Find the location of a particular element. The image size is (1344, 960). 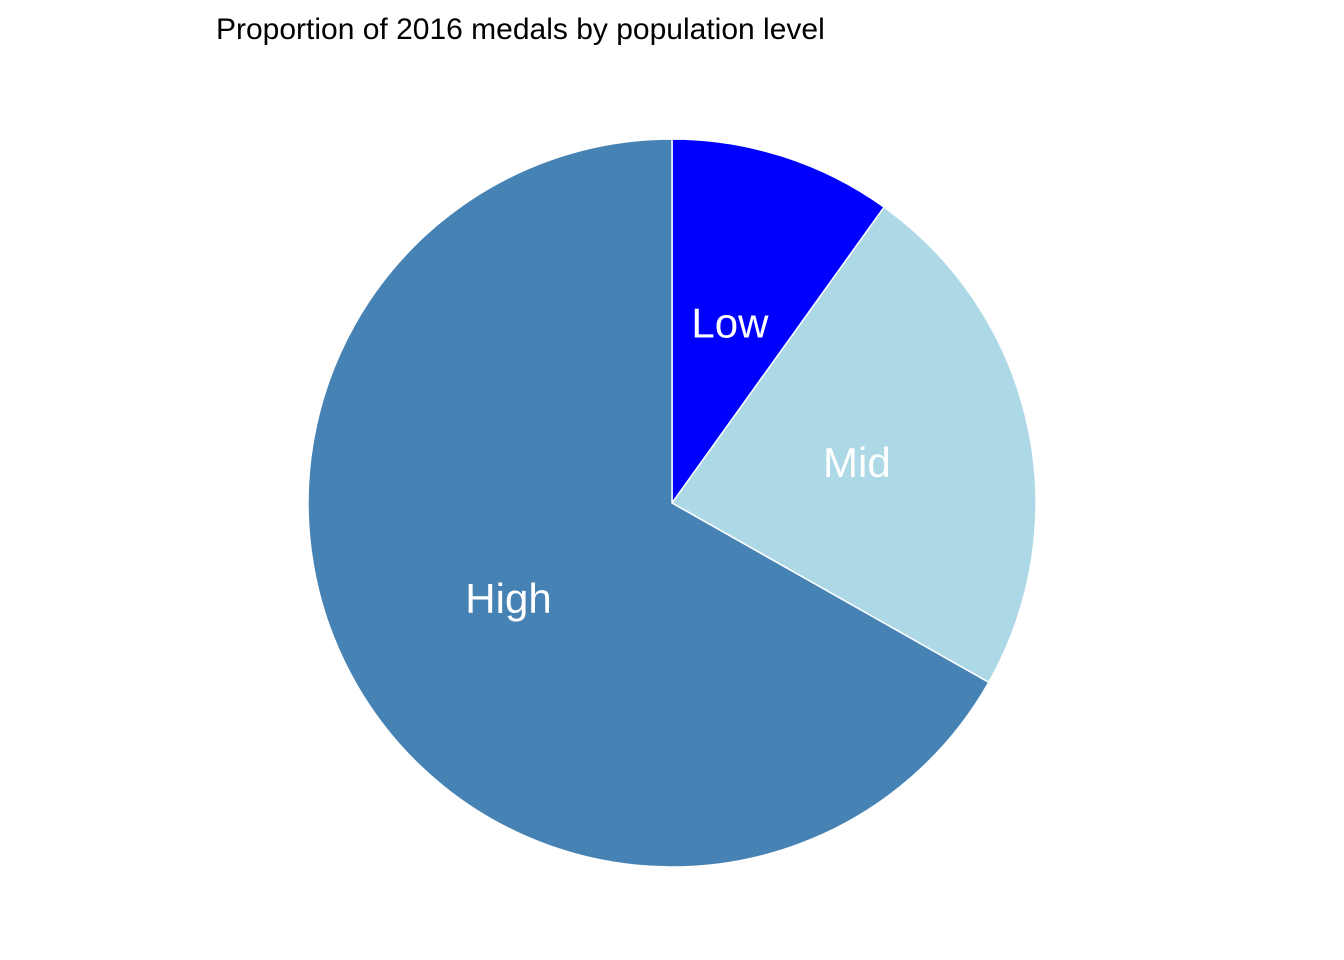

slice-label-high: High is located at coordinates (508, 598).